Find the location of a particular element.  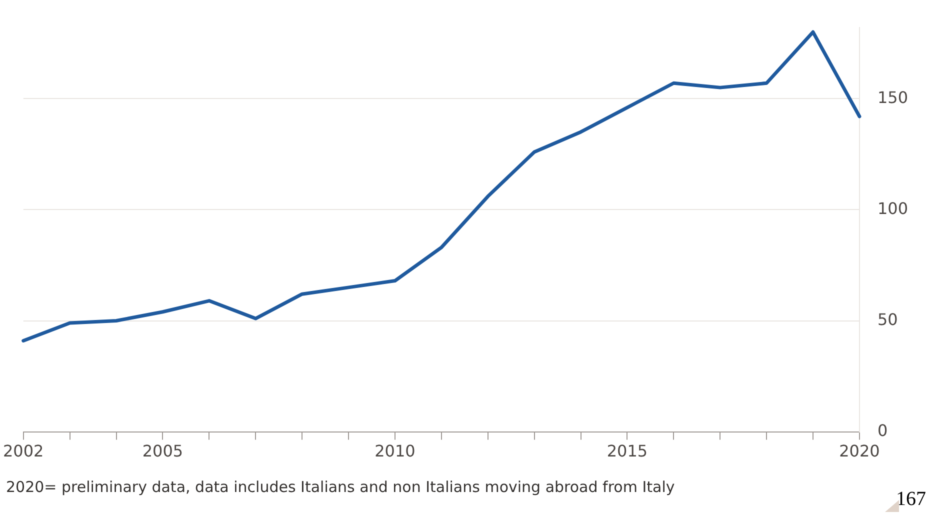

x-tick-label: 2002 is located at coordinates (23, 451).